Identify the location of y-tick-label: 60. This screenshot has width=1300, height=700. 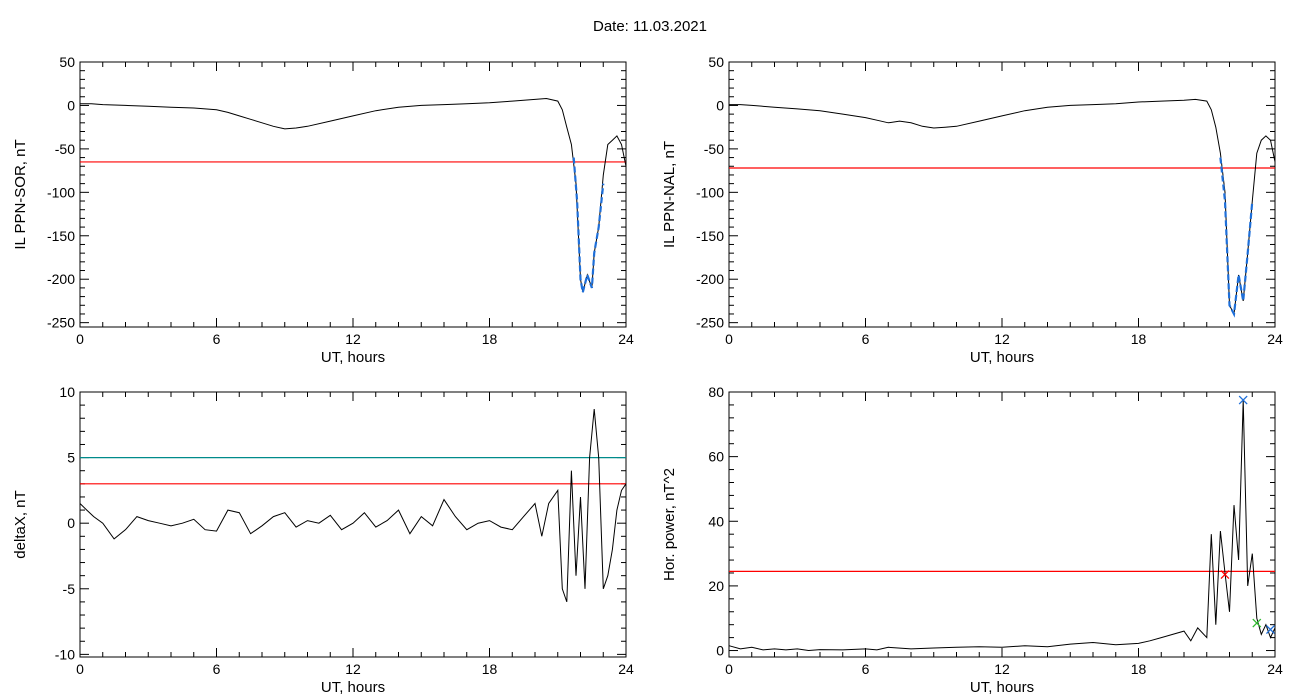
(716, 457).